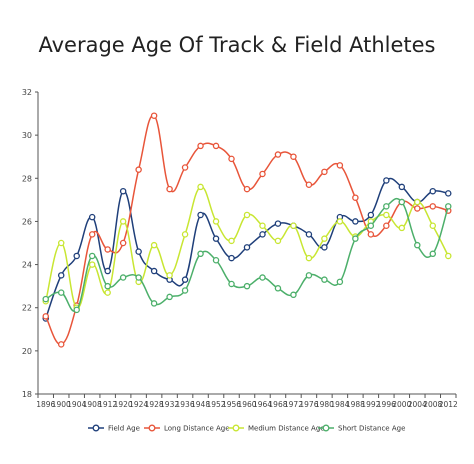 The width and height of the screenshot is (474, 464). Describe the element at coordinates (27, 135) in the screenshot. I see `y-tick-label: 30` at that location.